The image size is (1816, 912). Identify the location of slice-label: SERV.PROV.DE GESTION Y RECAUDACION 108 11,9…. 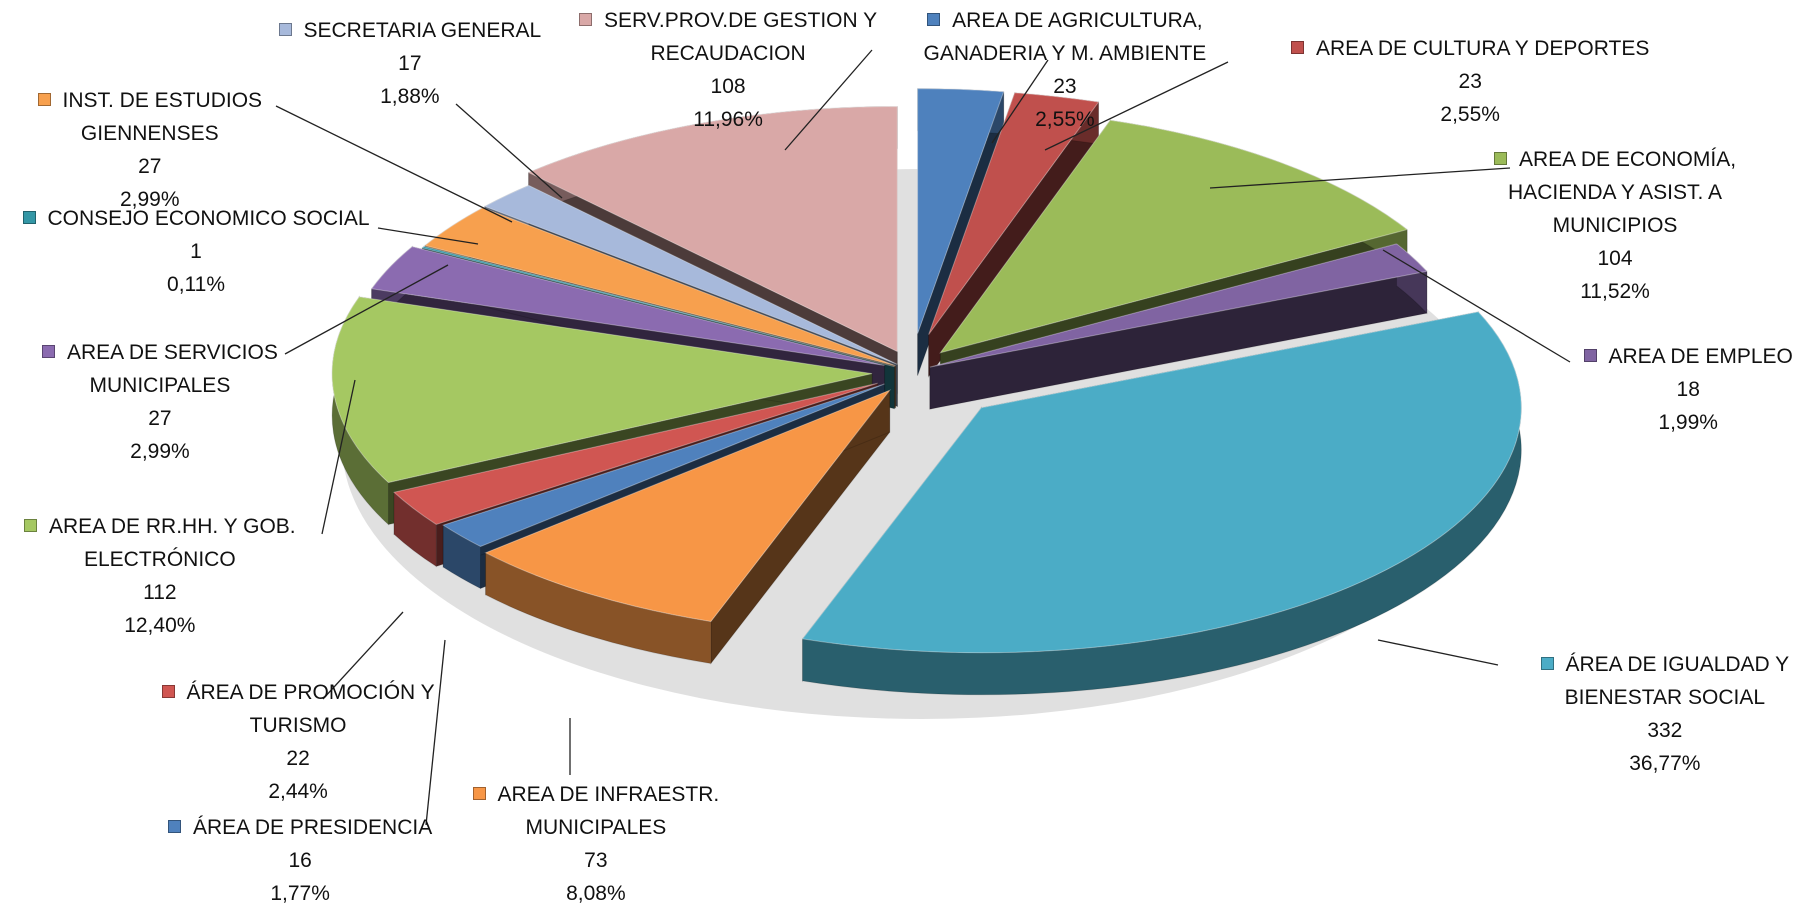
(728, 70).